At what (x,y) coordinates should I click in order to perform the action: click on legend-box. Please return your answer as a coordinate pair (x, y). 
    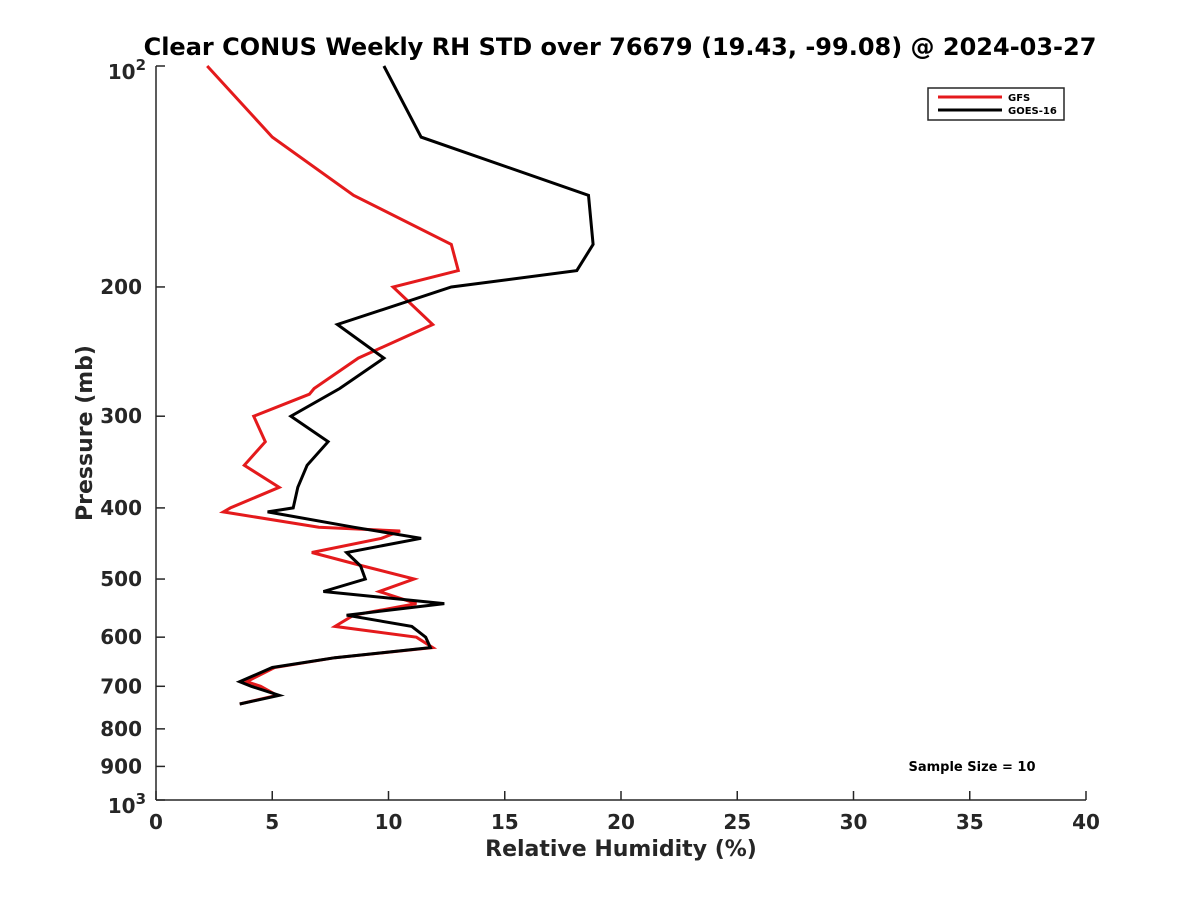
    Looking at the image, I should click on (996, 104).